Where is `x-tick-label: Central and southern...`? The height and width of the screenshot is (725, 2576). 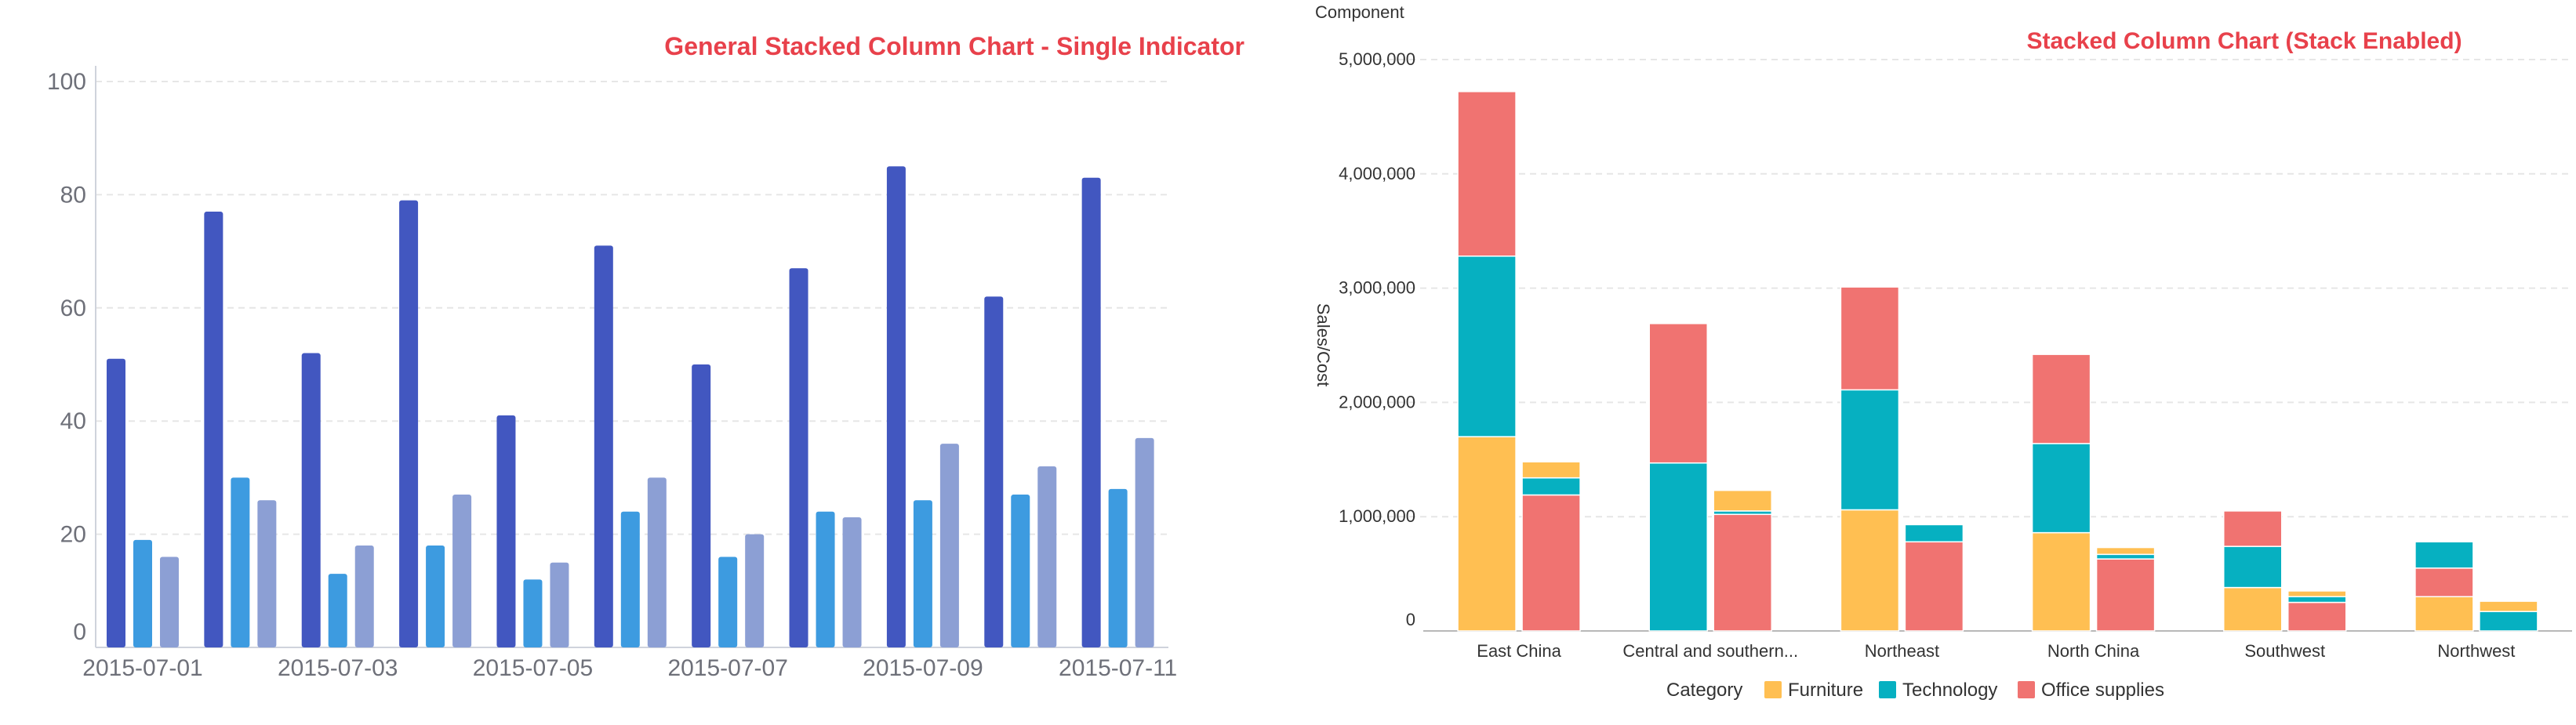
x-tick-label: Central and southern... is located at coordinates (1710, 651).